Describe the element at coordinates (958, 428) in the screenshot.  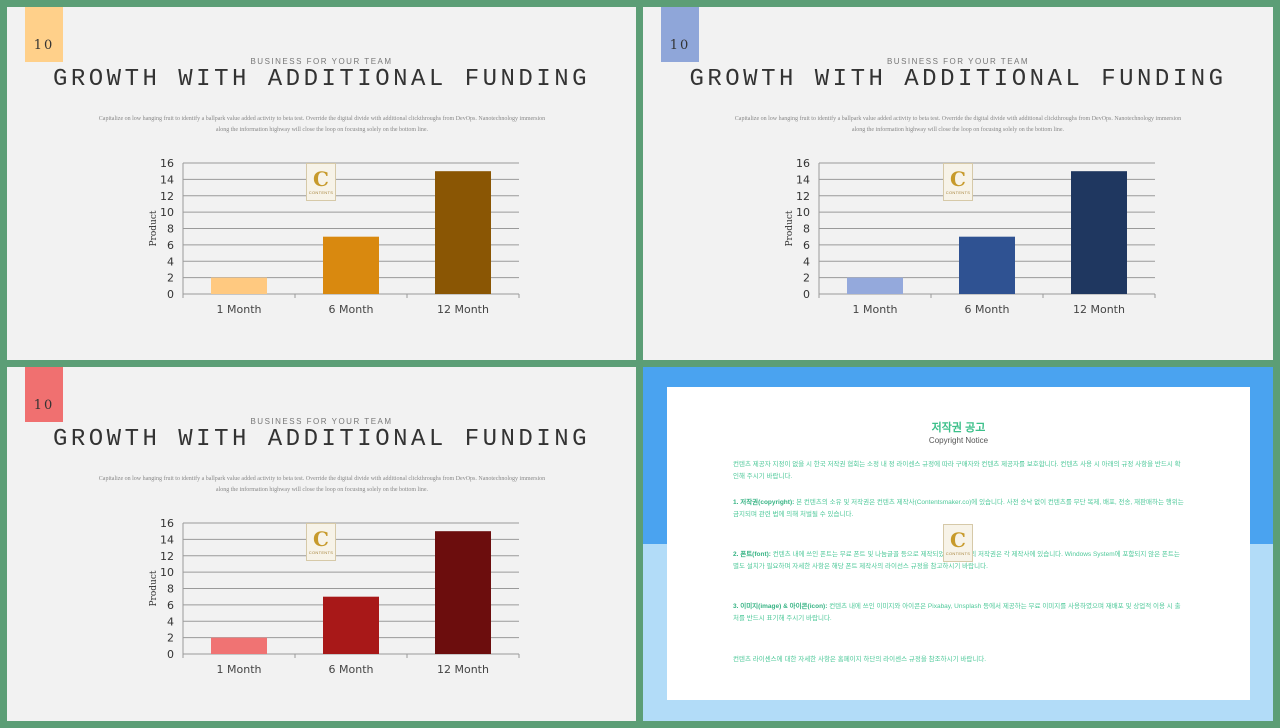
I see `notice-title: 저작권 공고` at that location.